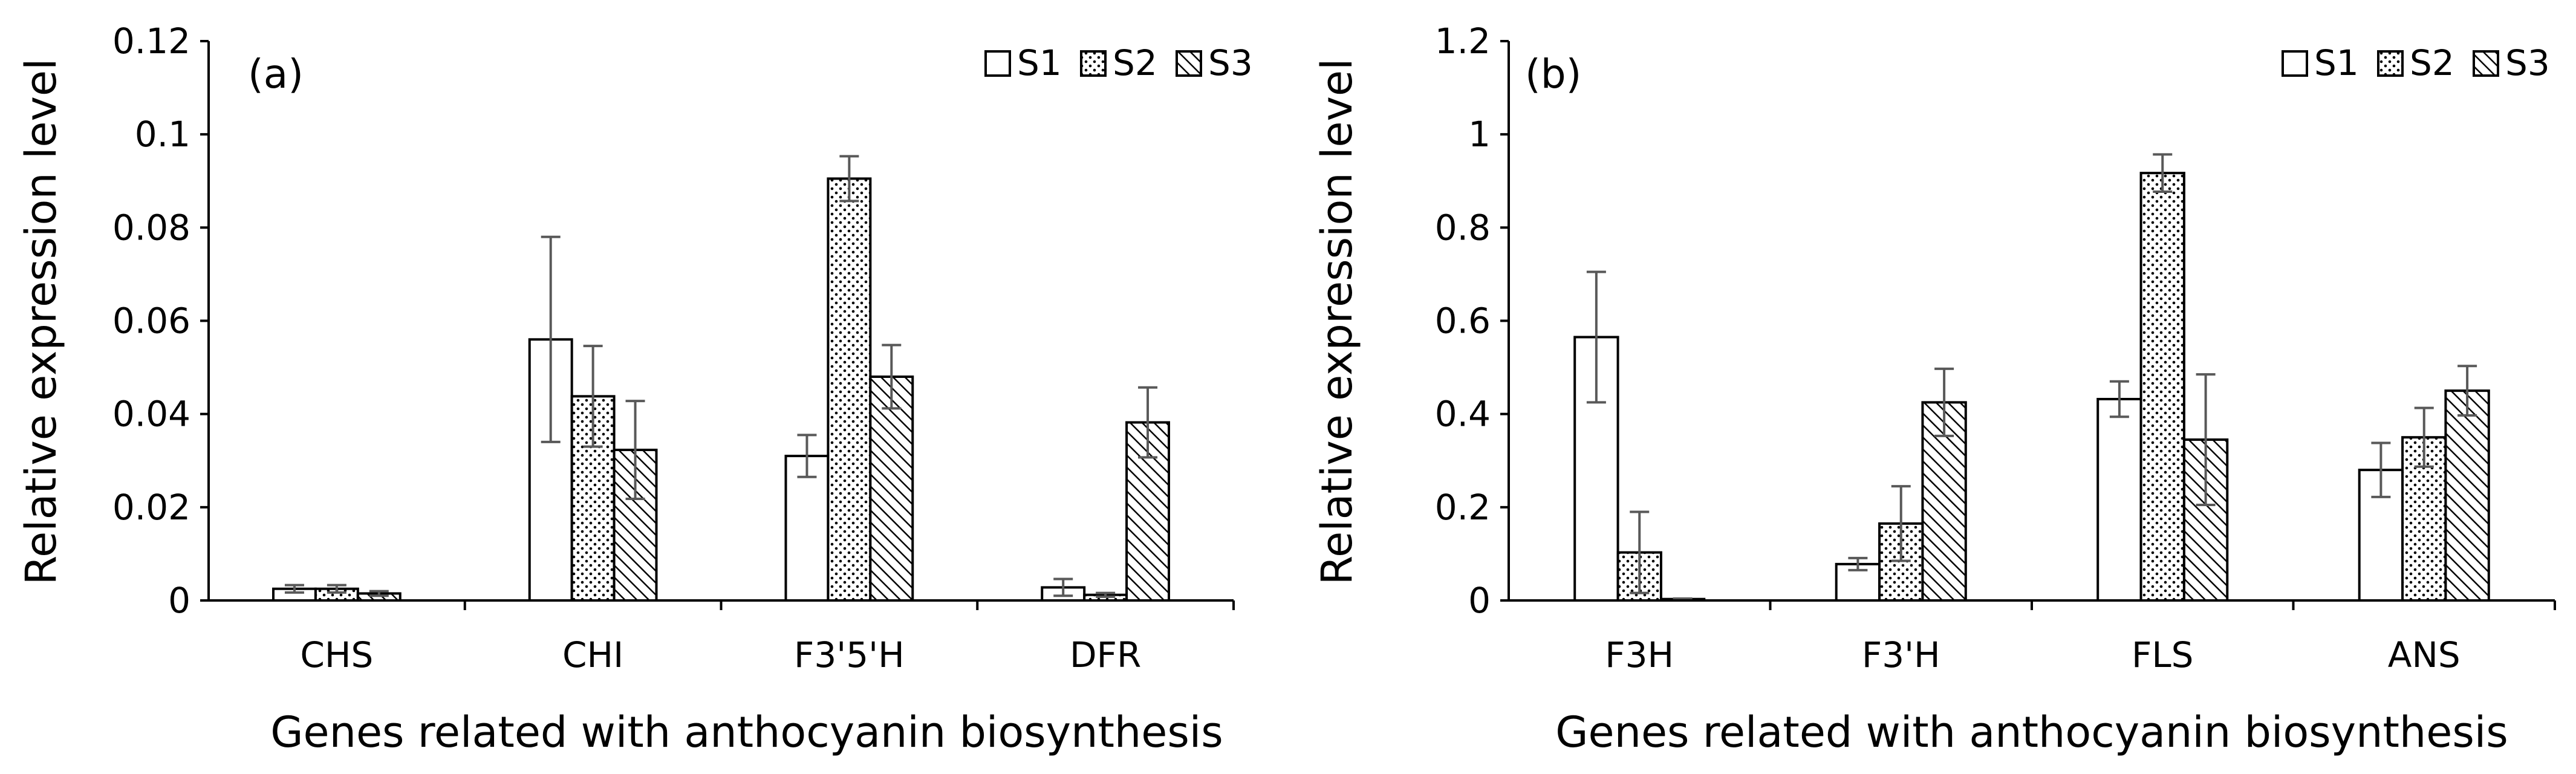 This screenshot has height=774, width=2576. What do you see at coordinates (592, 654) in the screenshot?
I see `x-tick-label: CHI` at bounding box center [592, 654].